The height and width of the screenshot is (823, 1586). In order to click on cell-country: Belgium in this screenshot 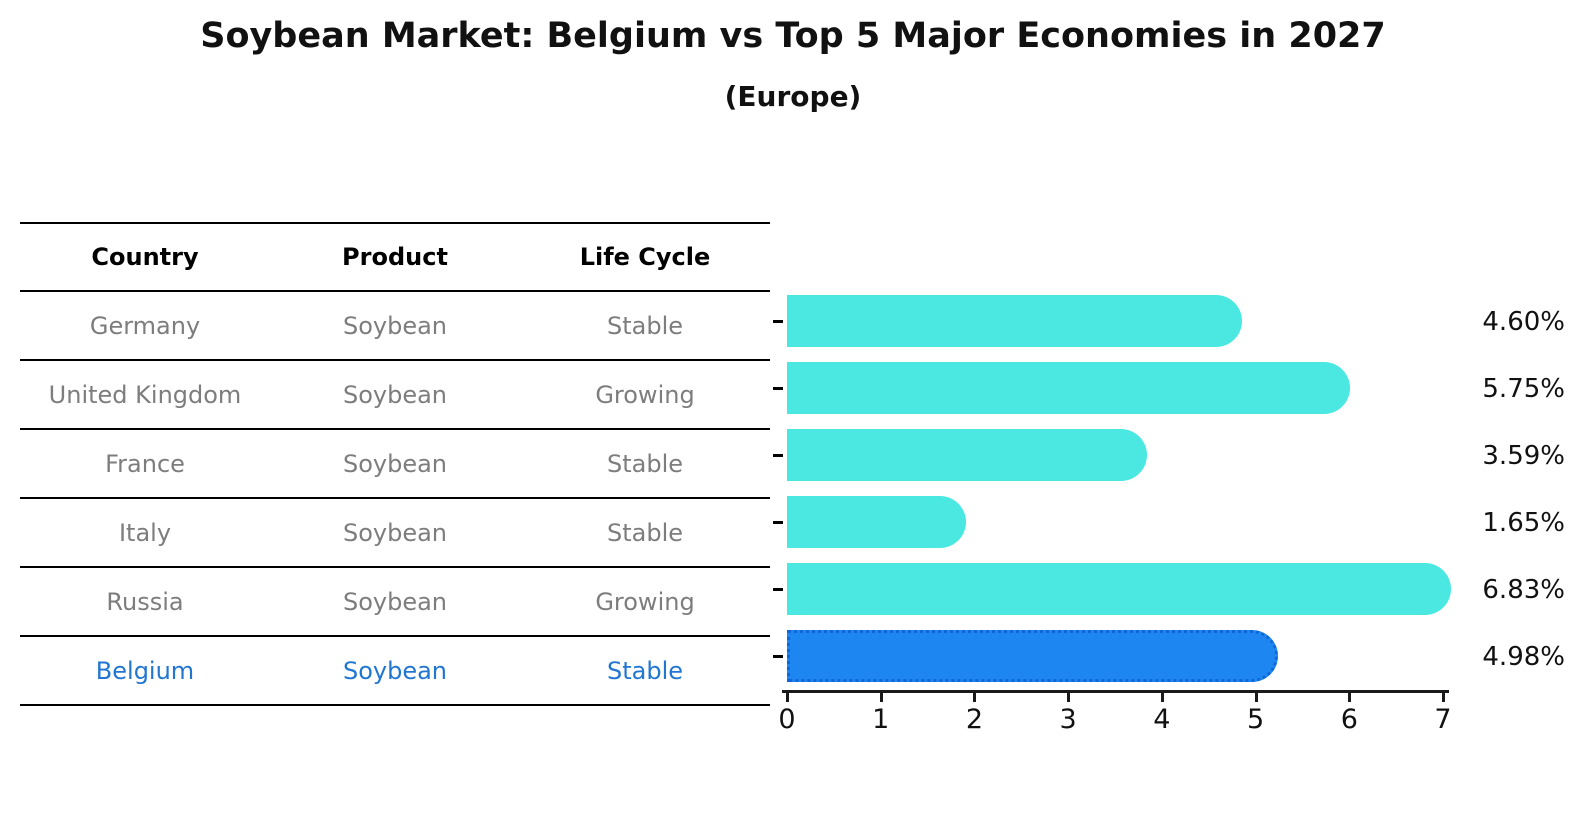, I will do `click(145, 670)`.